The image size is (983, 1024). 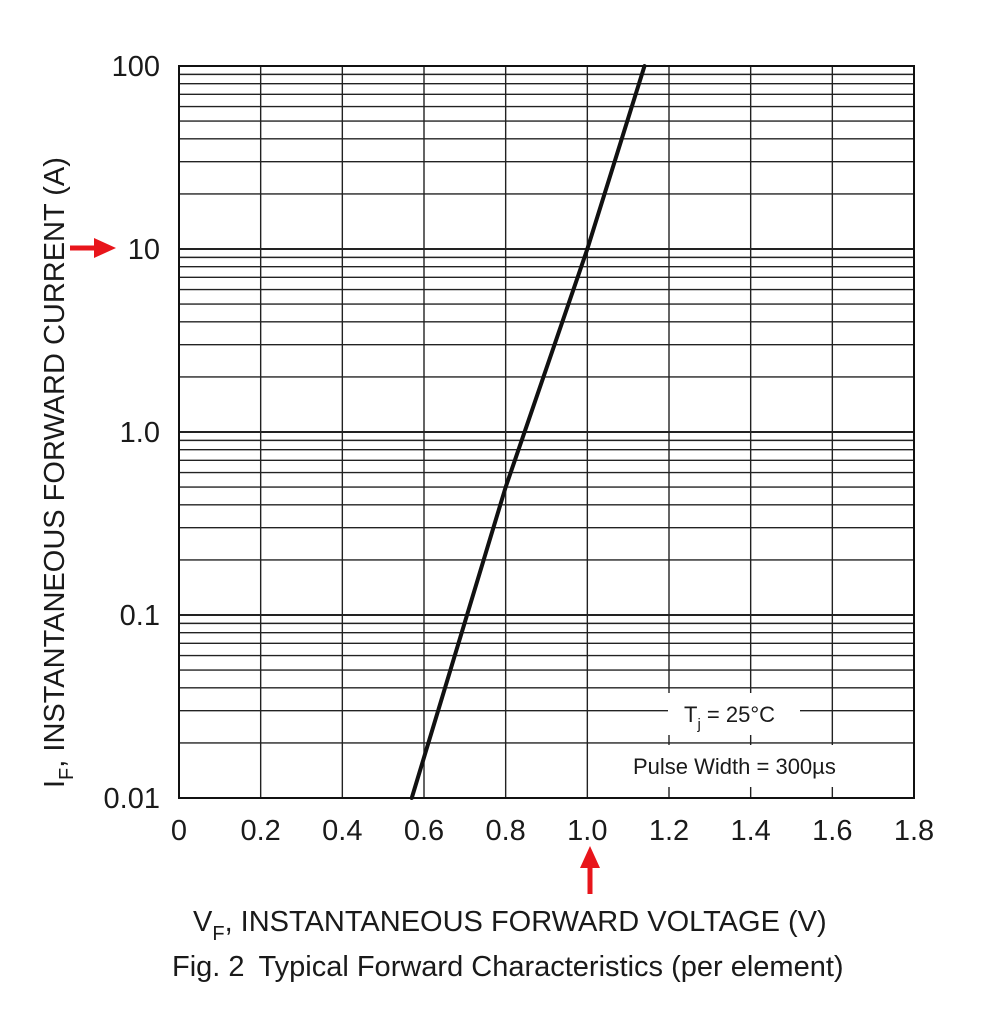 What do you see at coordinates (590, 870) in the screenshot?
I see `x-marker-arrow` at bounding box center [590, 870].